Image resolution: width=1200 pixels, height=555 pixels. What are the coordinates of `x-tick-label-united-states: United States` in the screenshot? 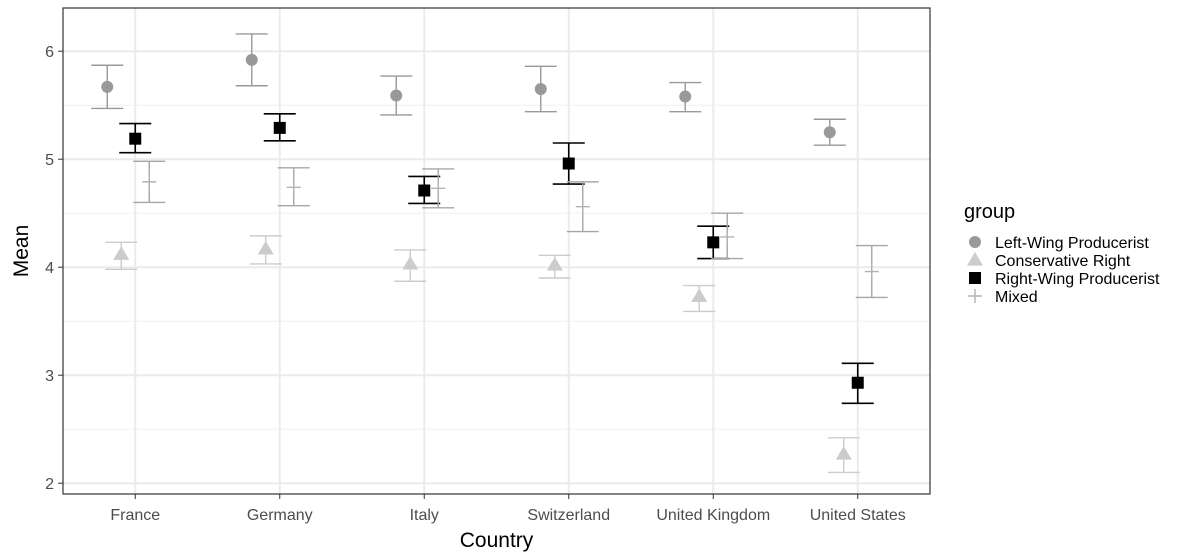 It's located at (858, 515).